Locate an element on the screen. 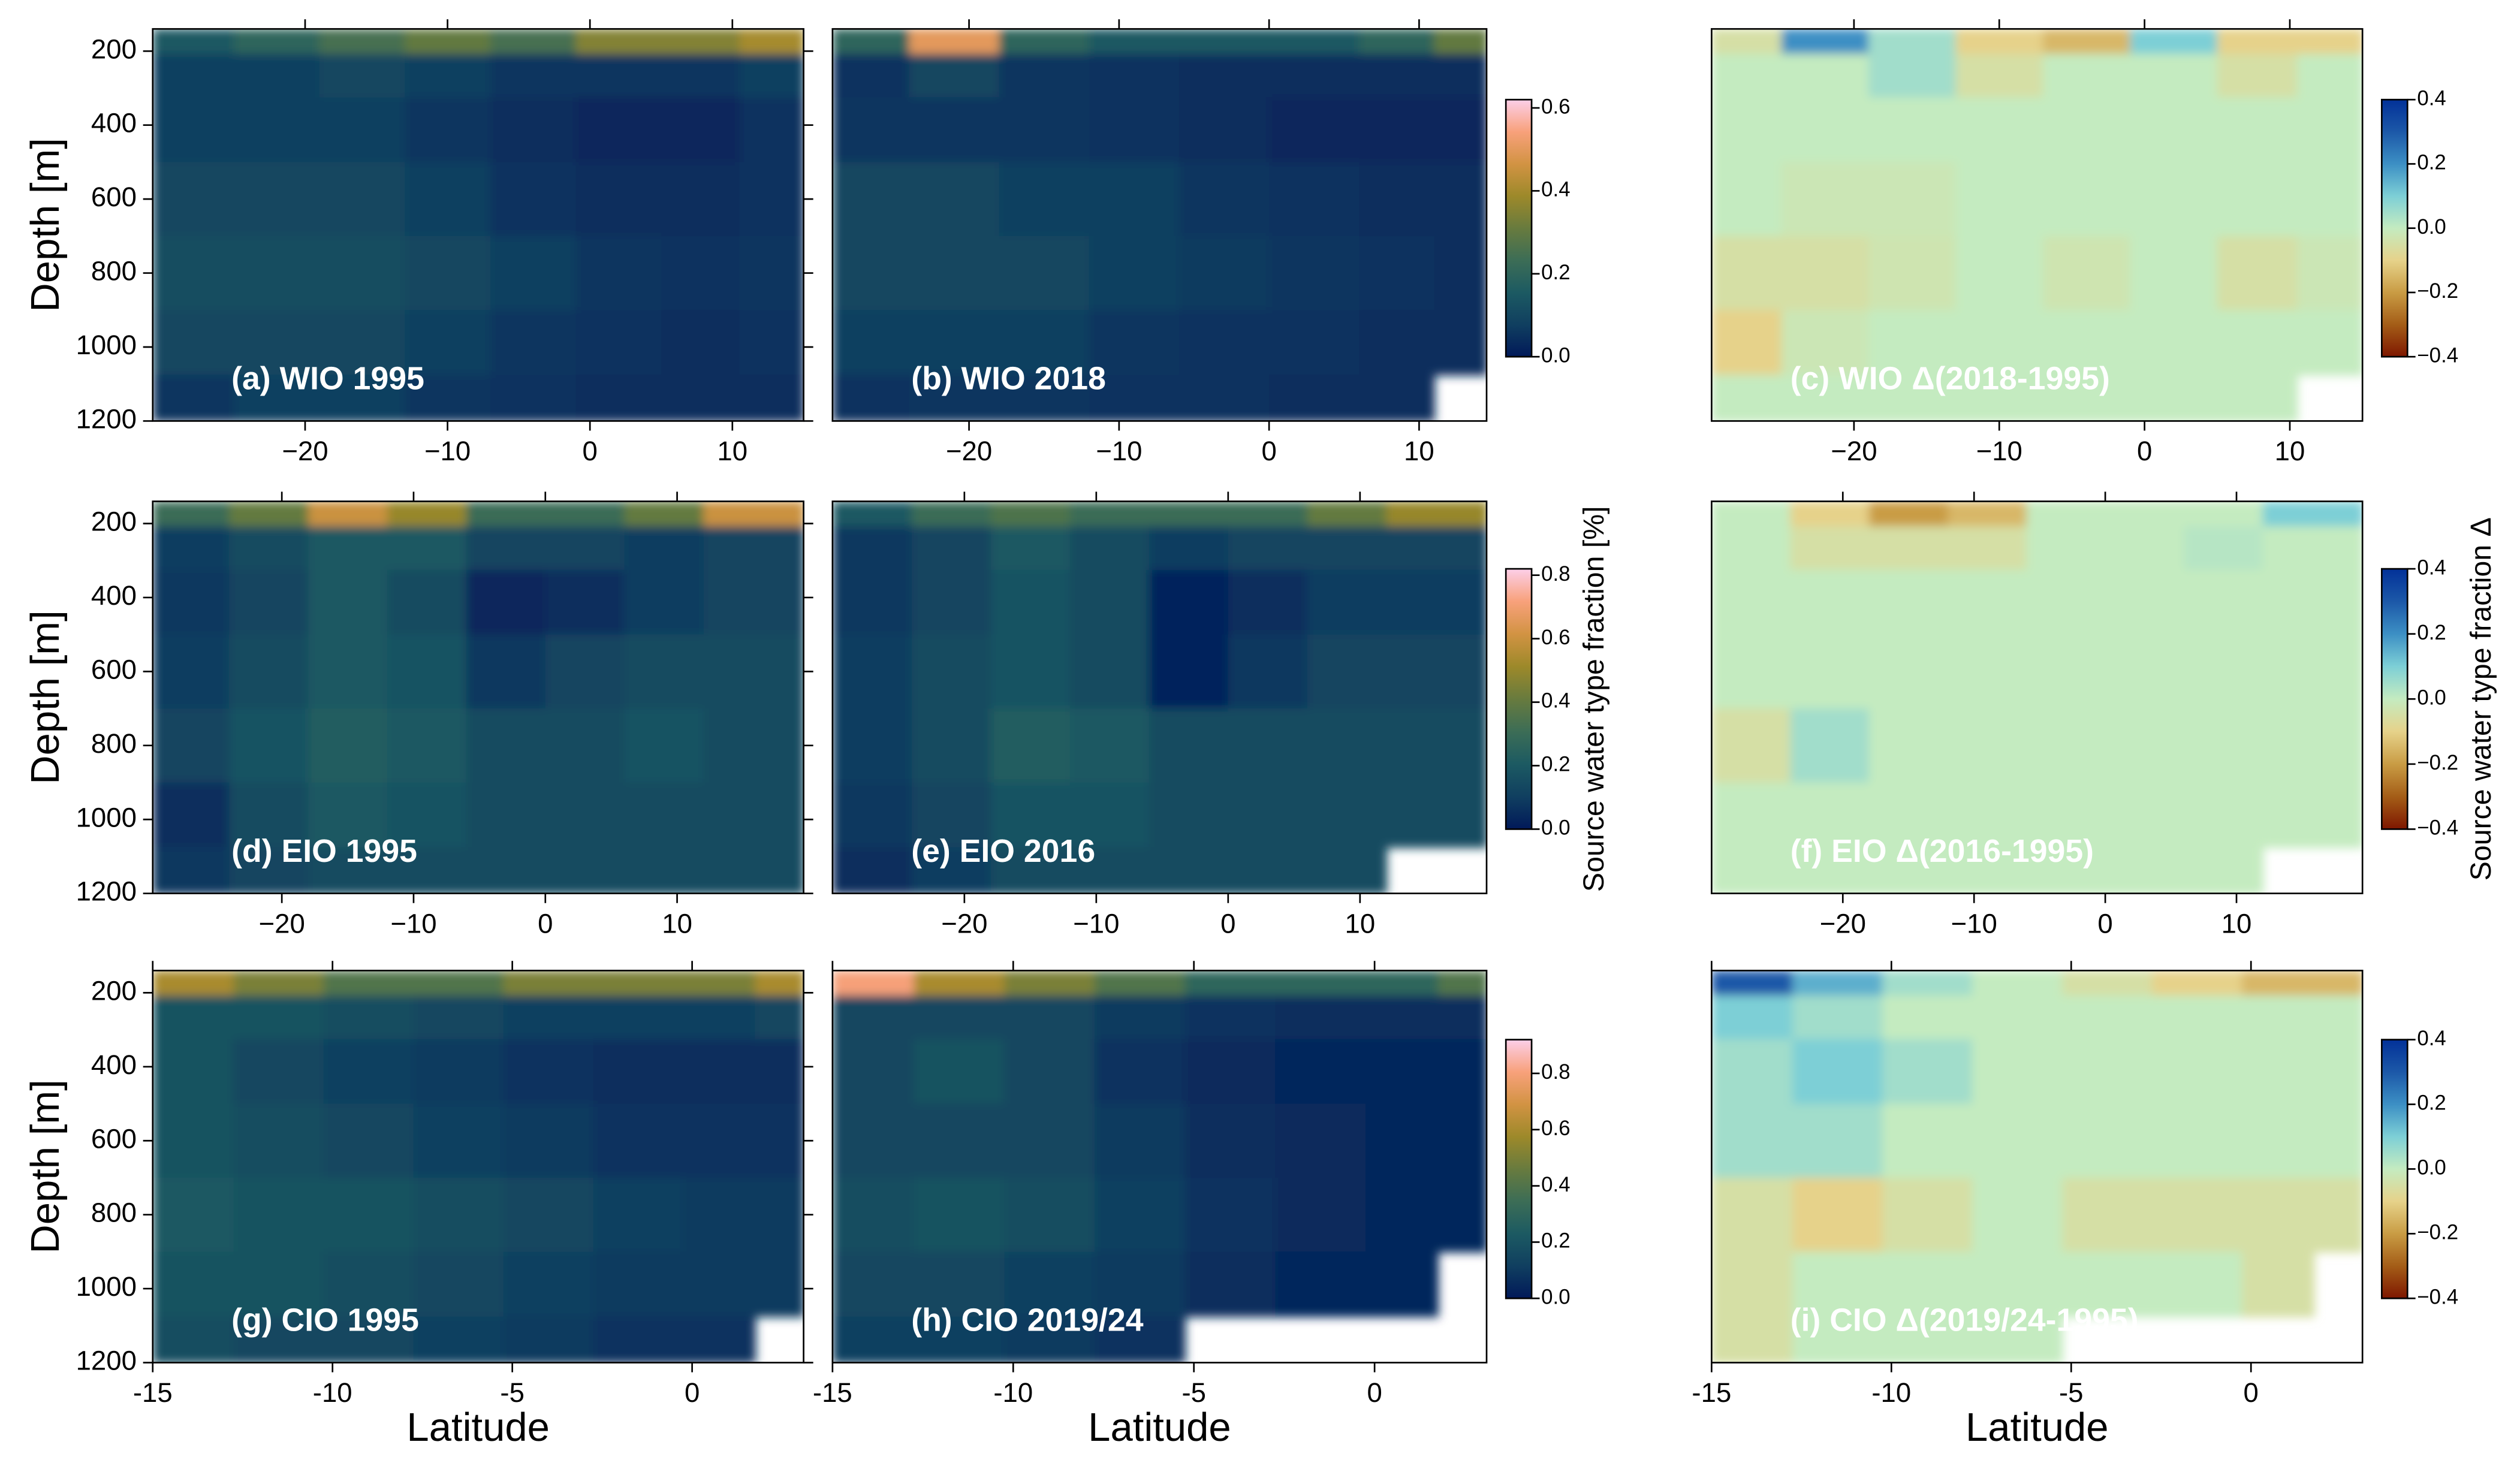  panel-label: (b) WIO 2018 is located at coordinates (1008, 379).